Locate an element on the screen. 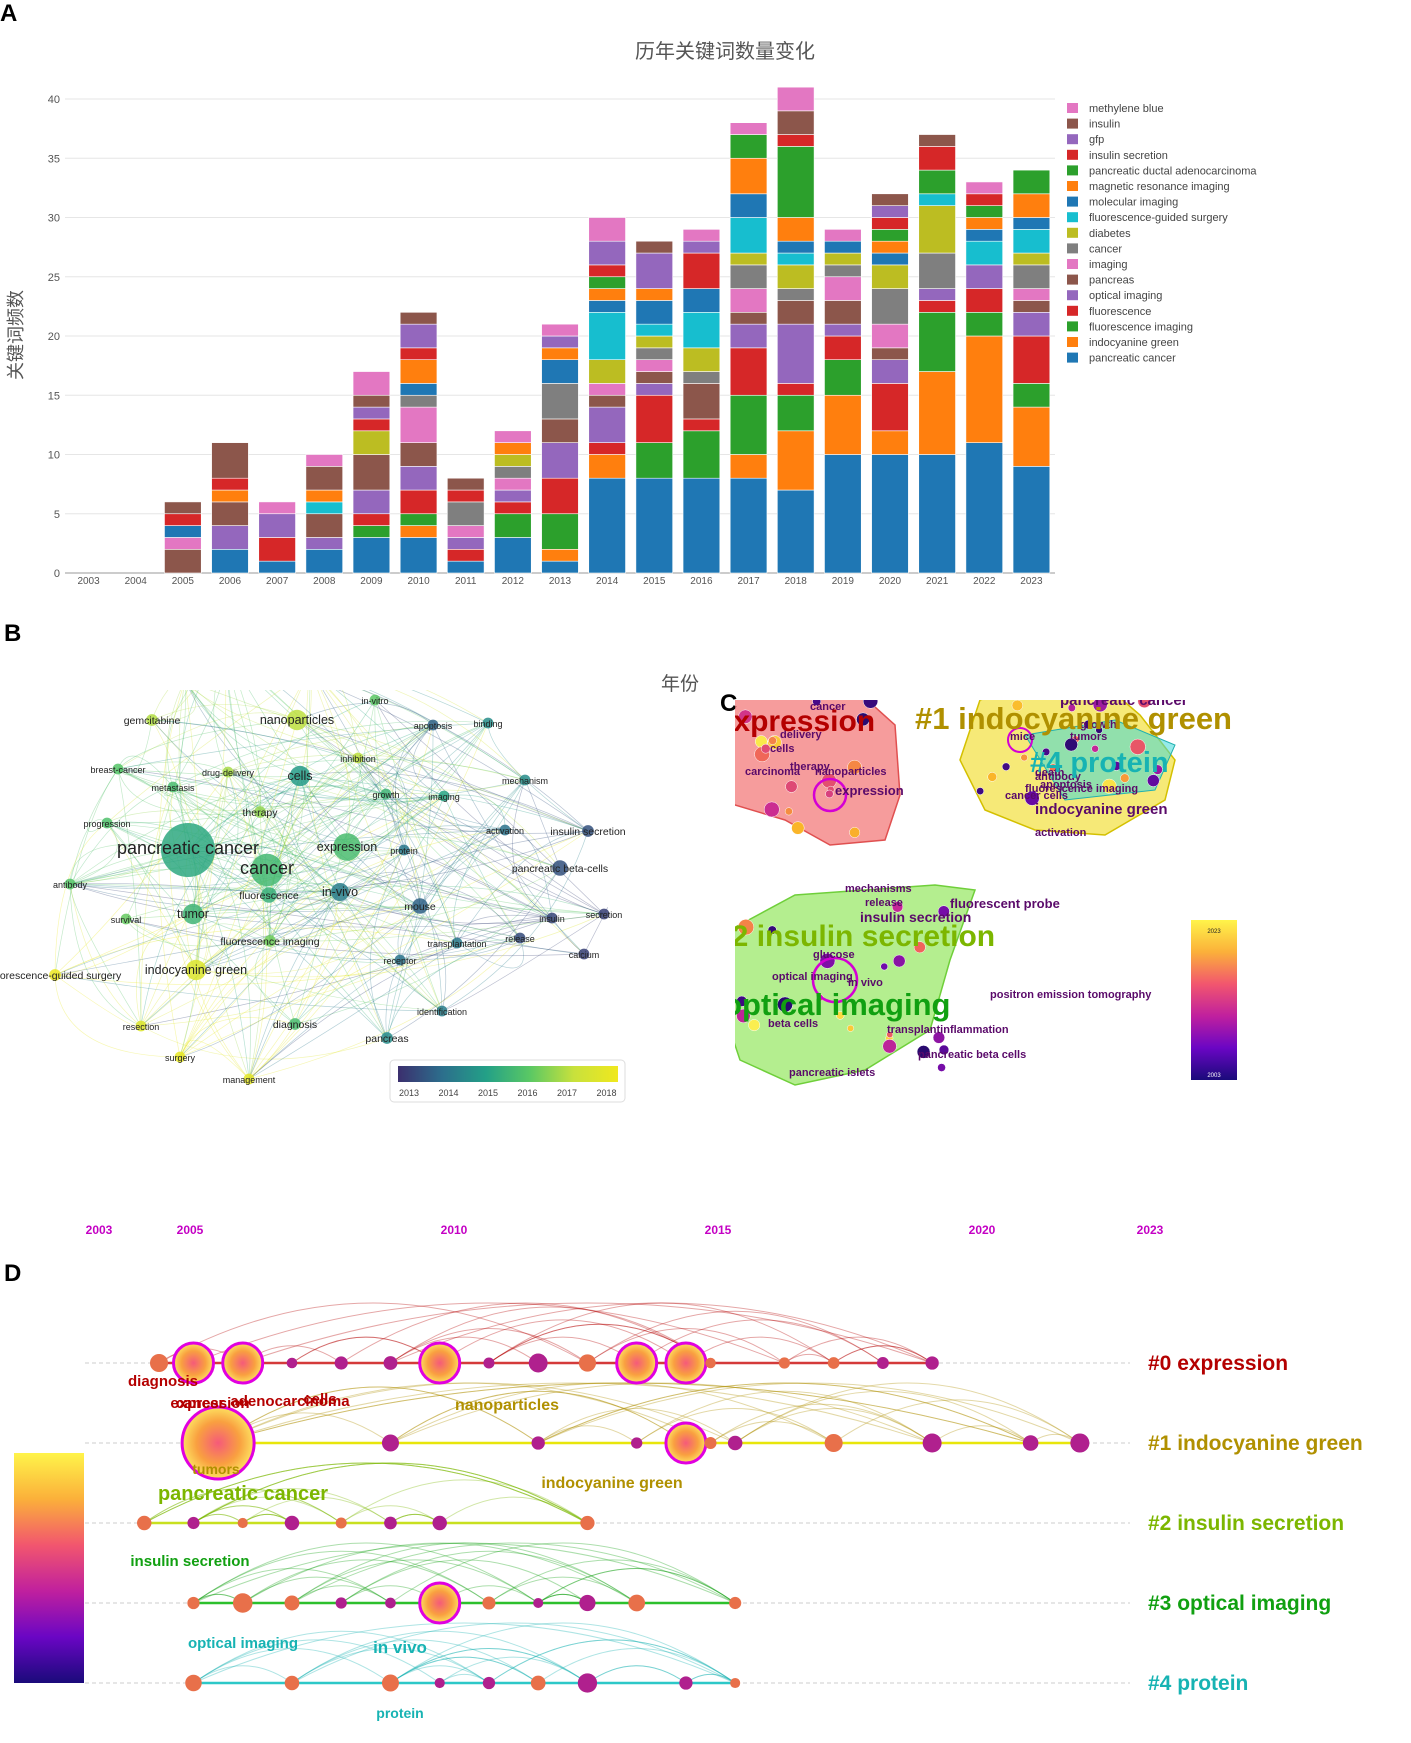  y-tick-label: 35 is located at coordinates (54, 159).